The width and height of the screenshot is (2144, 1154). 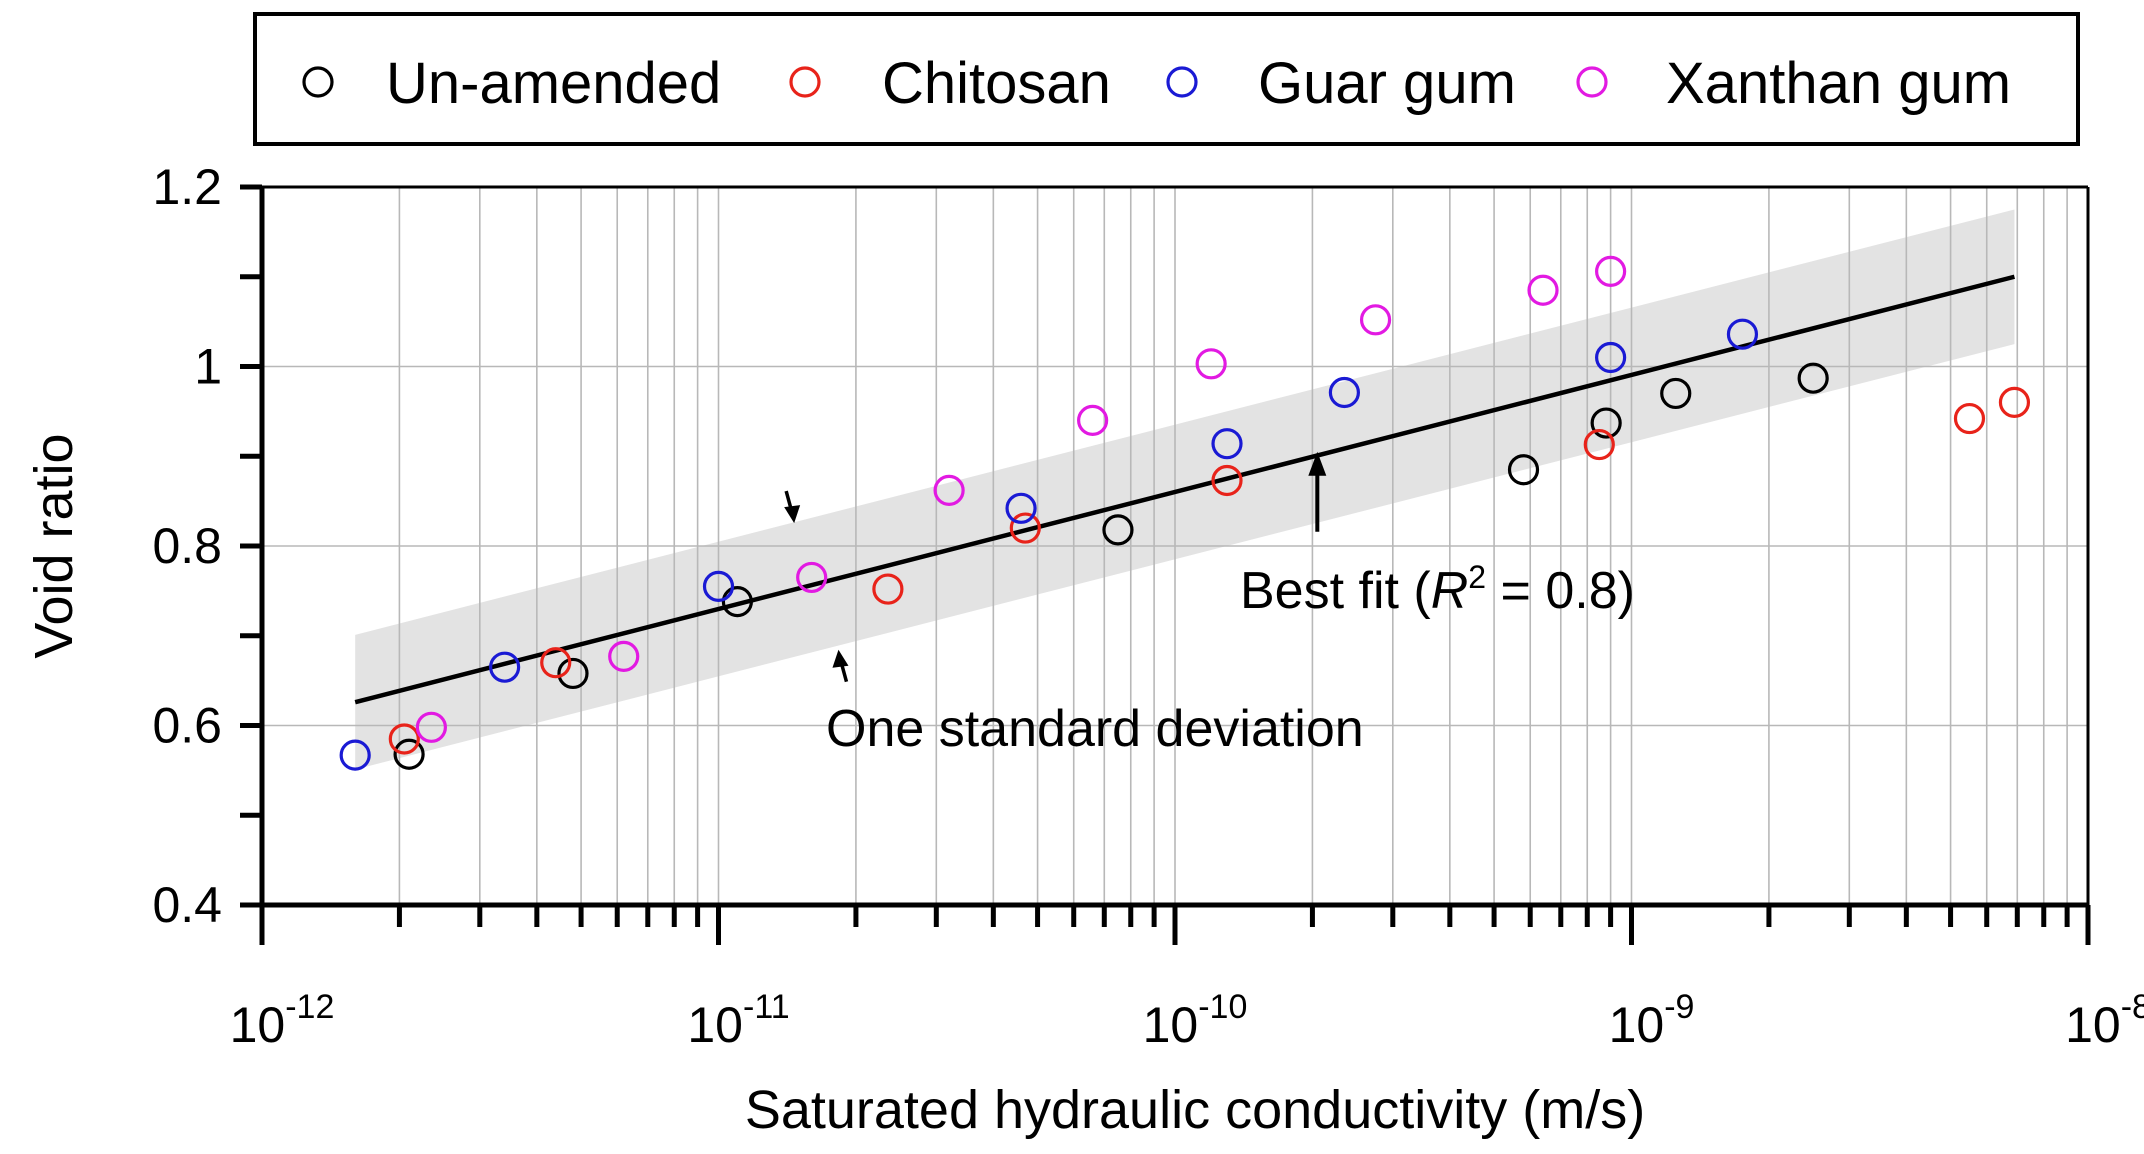 What do you see at coordinates (1182, 82) in the screenshot?
I see `legend-marker-guar-gum` at bounding box center [1182, 82].